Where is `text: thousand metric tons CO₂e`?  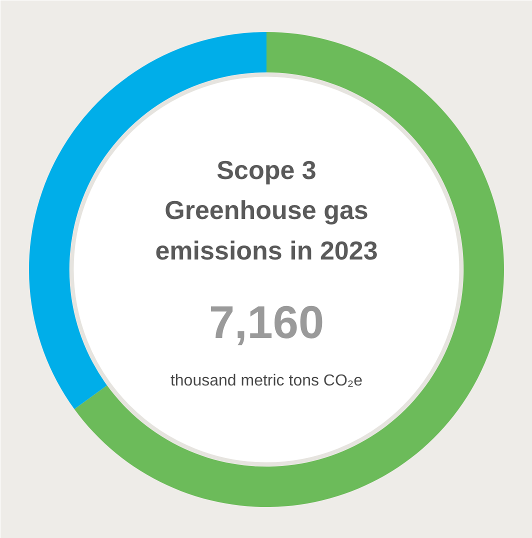 text: thousand metric tons CO₂e is located at coordinates (266, 381).